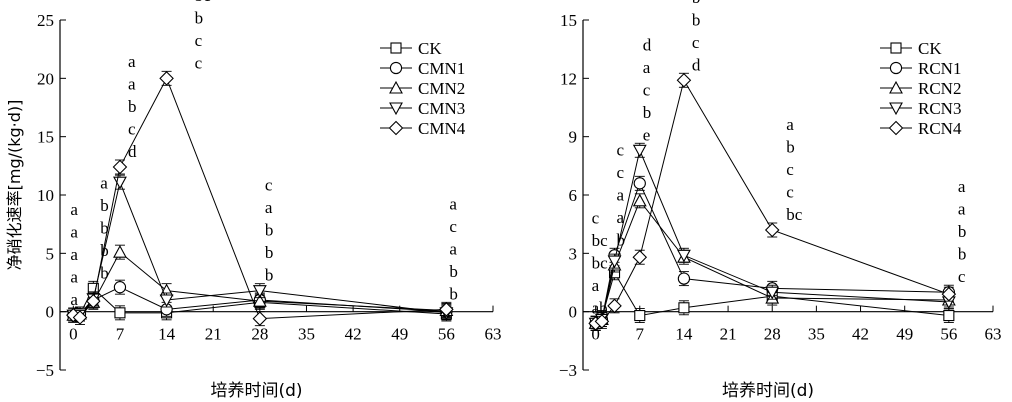 This screenshot has height=402, width=1012. I want to click on legend-marker-cmn3, so click(396, 109).